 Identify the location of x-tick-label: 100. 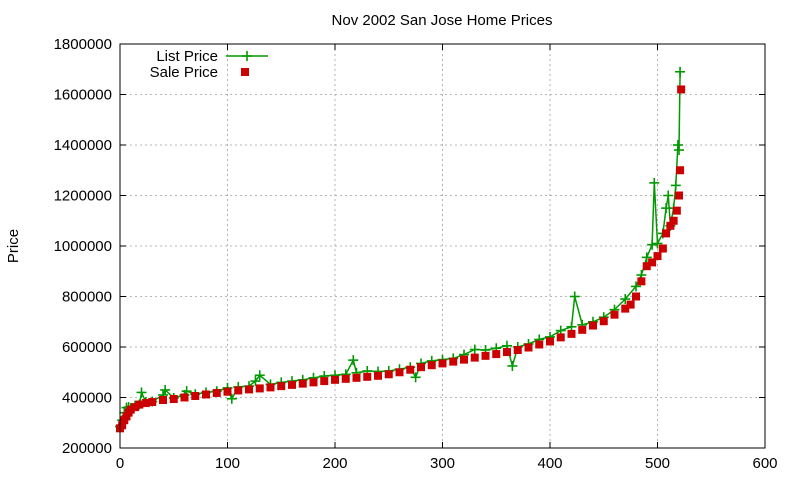
(227, 463).